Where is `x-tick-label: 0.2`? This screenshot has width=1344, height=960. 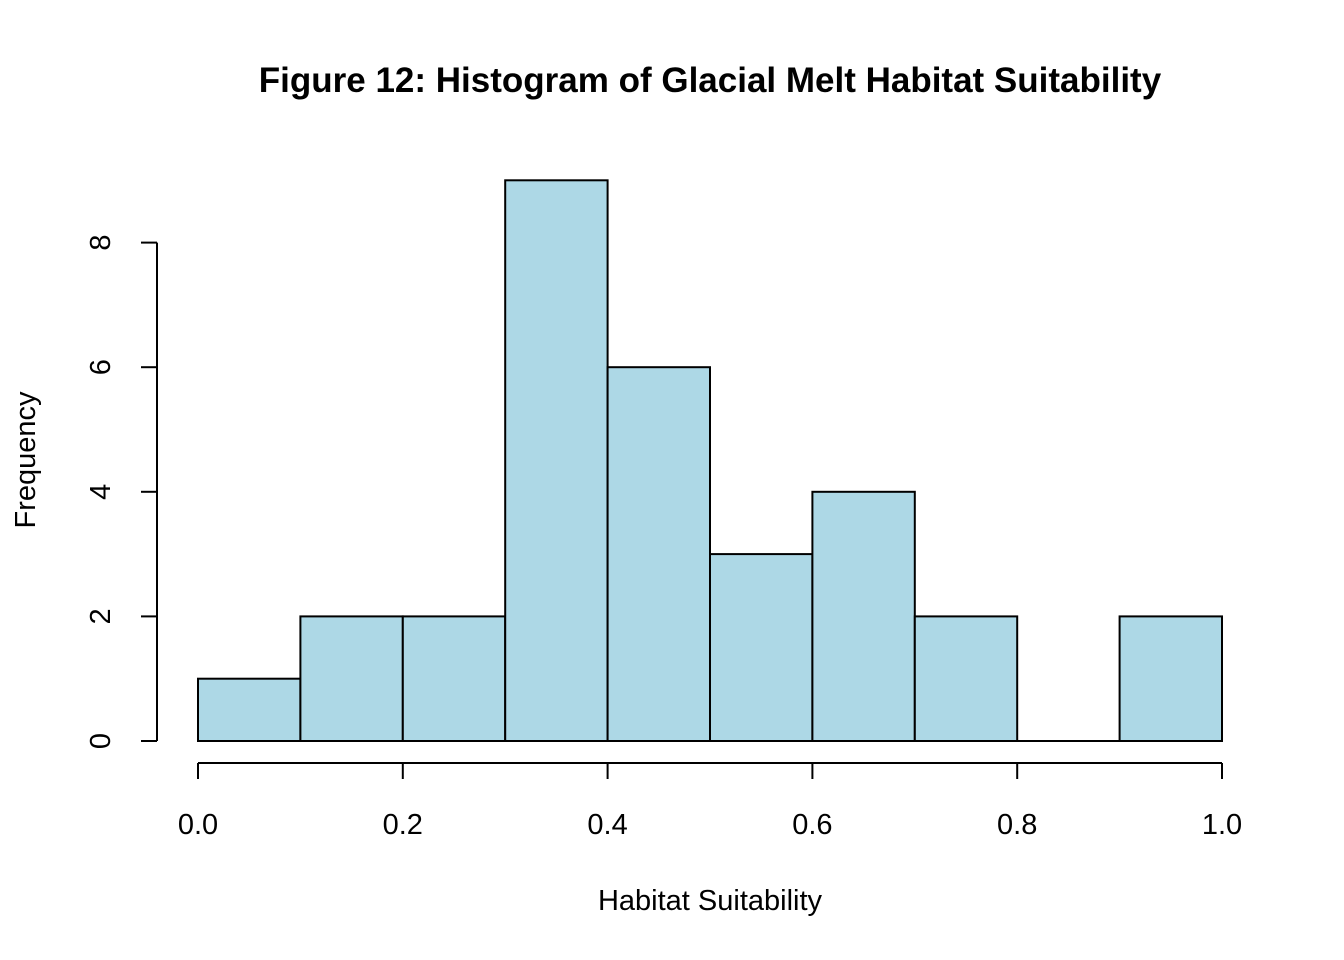
x-tick-label: 0.2 is located at coordinates (403, 825).